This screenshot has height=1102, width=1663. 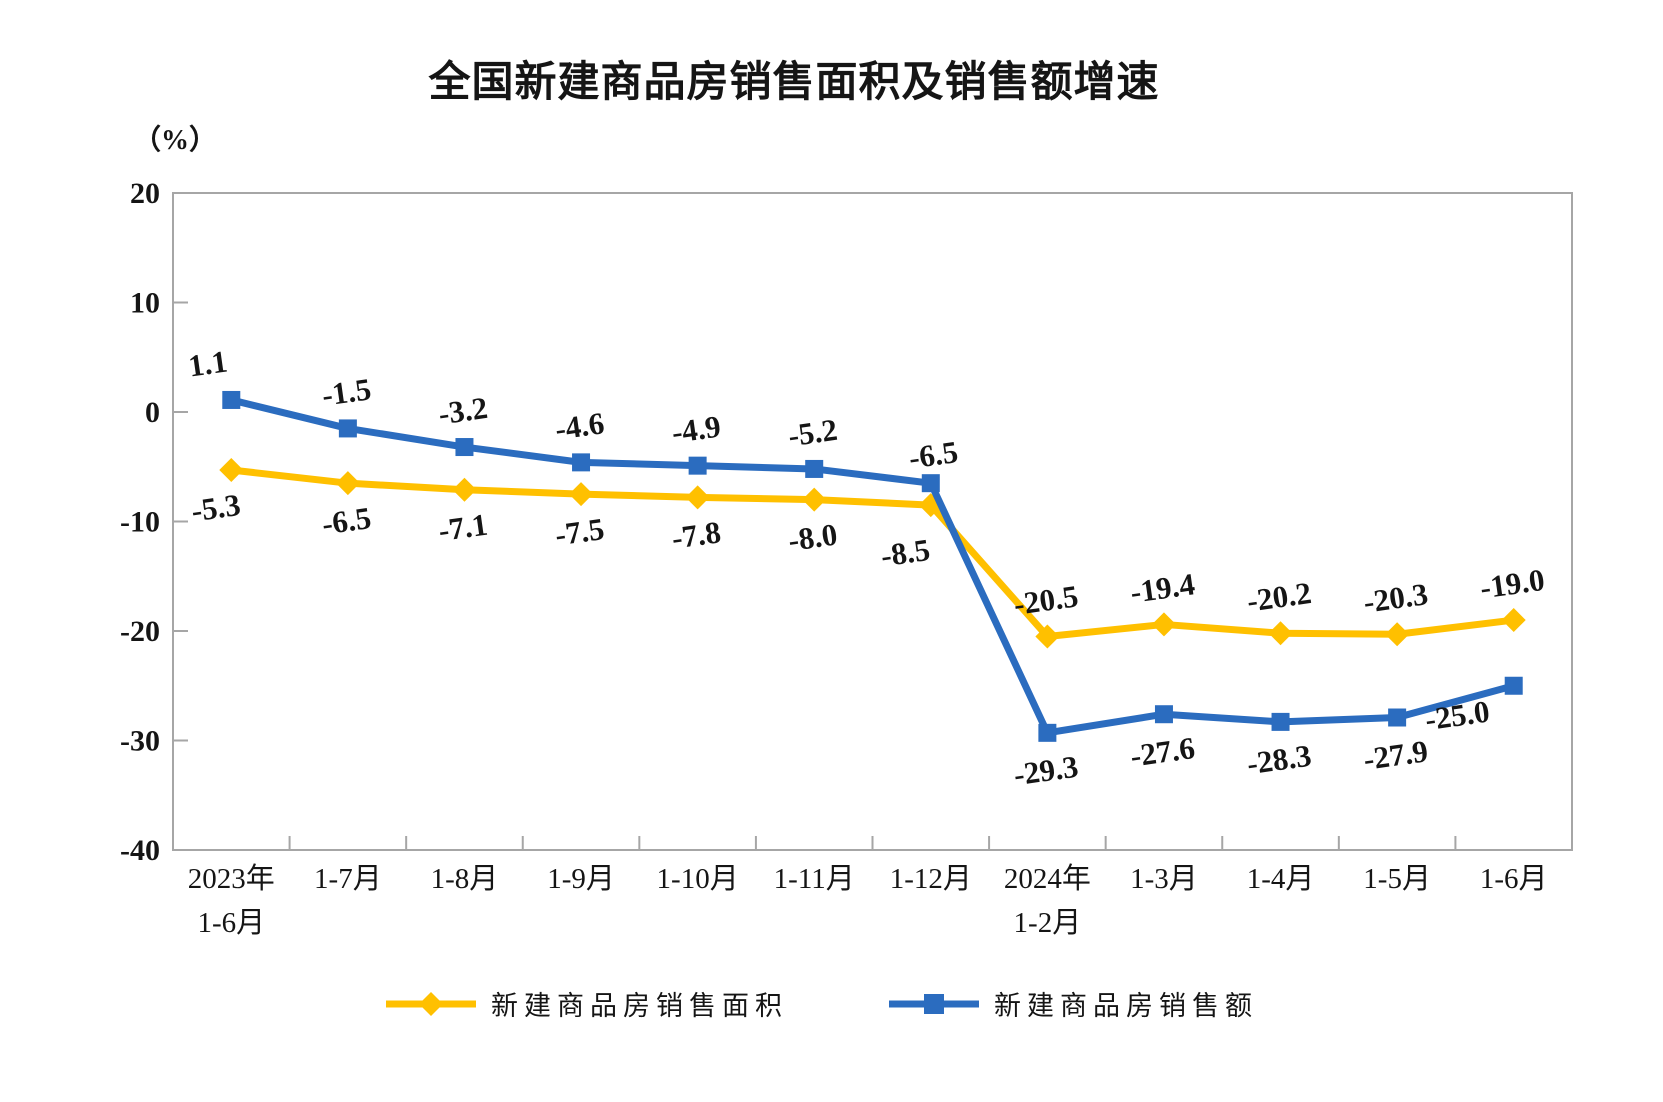 I want to click on x-tick-label: 2024年 1-2月, so click(x=1047, y=900).